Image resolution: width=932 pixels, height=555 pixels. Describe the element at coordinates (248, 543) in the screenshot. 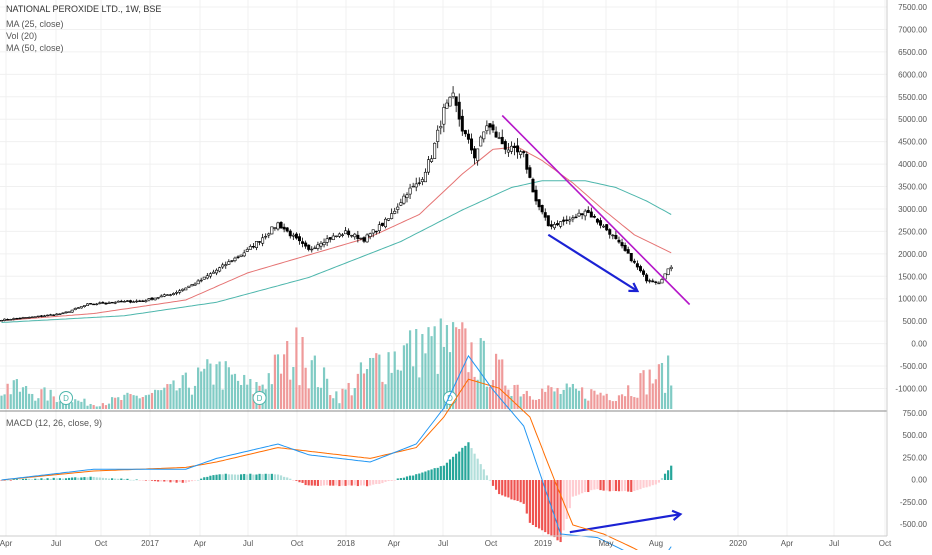

I see `time-axis-tick-label: Jul` at that location.